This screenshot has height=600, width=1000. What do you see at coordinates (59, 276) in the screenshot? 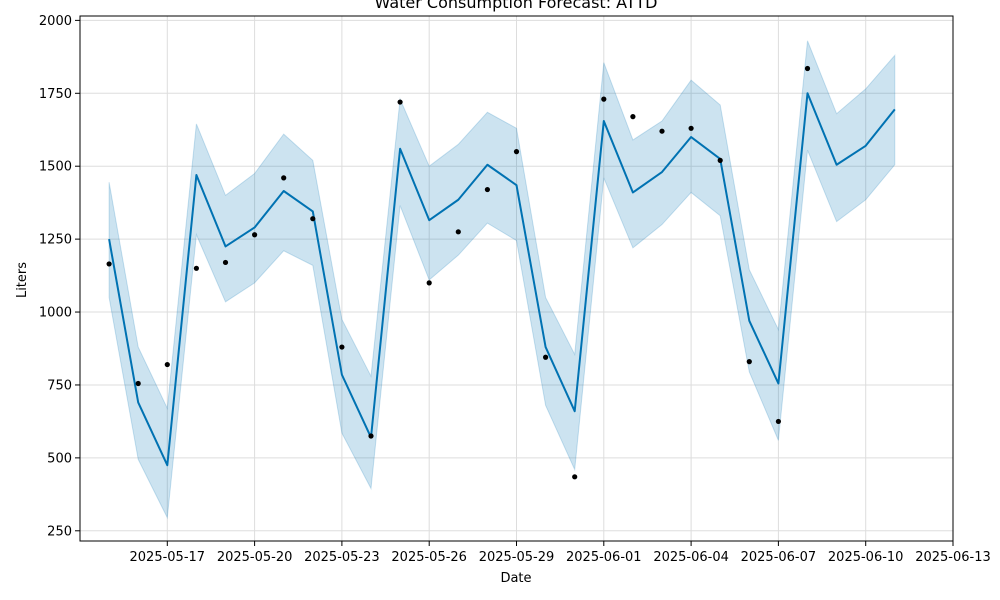
I see `y-axis: 250 500 750 1000 1250 1500 1750 2000` at bounding box center [59, 276].